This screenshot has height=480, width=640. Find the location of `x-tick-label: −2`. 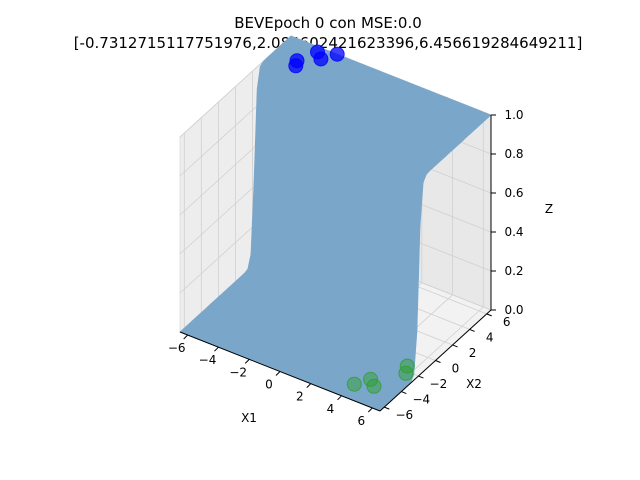

x-tick-label: −2 is located at coordinates (238, 372).